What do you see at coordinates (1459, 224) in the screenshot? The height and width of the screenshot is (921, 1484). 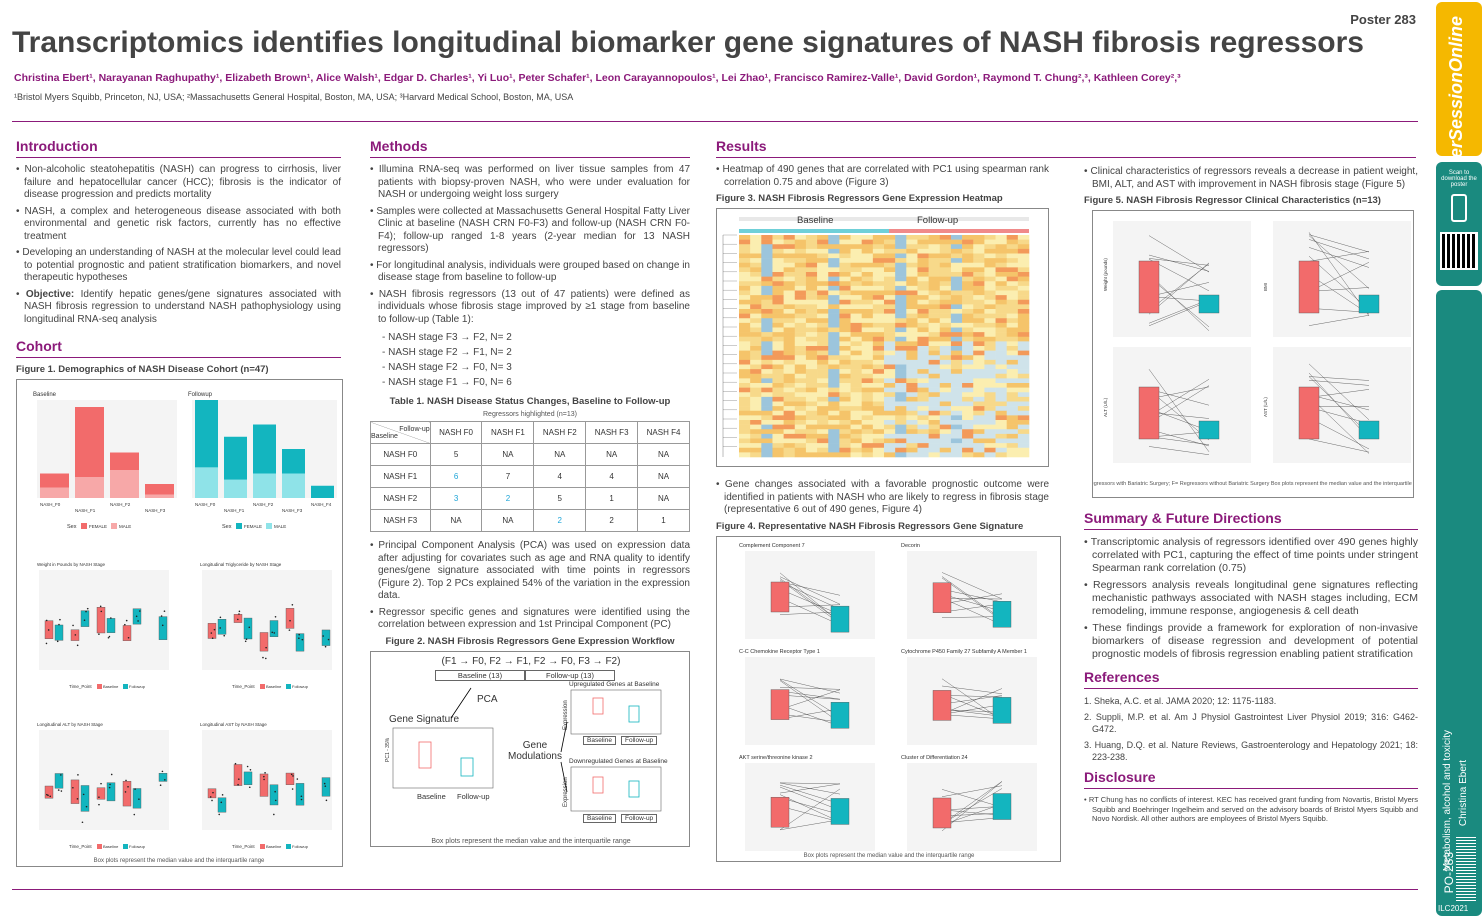 I see `qr-panel: Scan to download the poster` at bounding box center [1459, 224].